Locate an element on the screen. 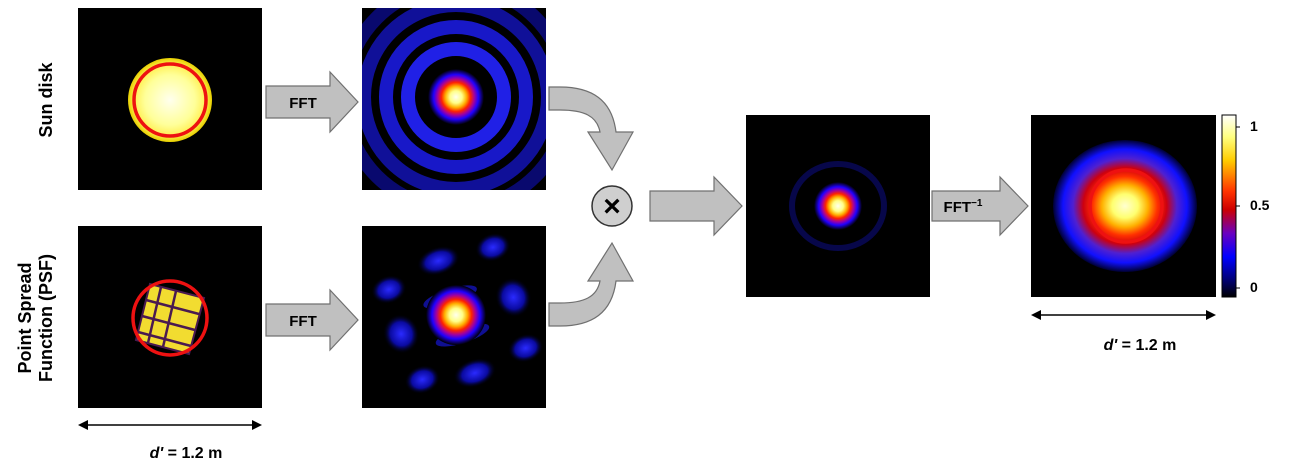  multiply-operator: × is located at coordinates (612, 206).